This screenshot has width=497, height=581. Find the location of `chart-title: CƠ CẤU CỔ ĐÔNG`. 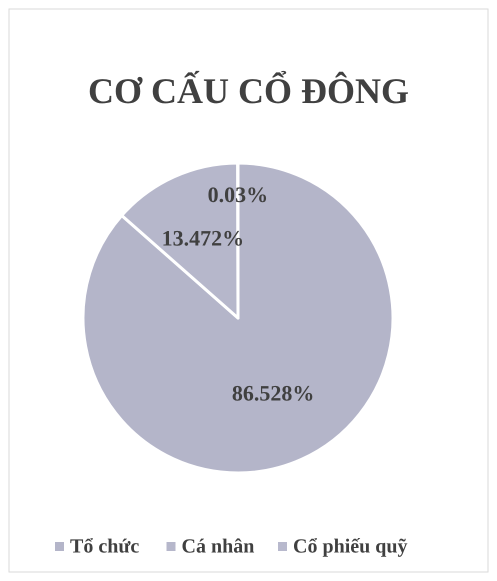

chart-title: CƠ CẤU CỔ ĐÔNG is located at coordinates (248, 90).